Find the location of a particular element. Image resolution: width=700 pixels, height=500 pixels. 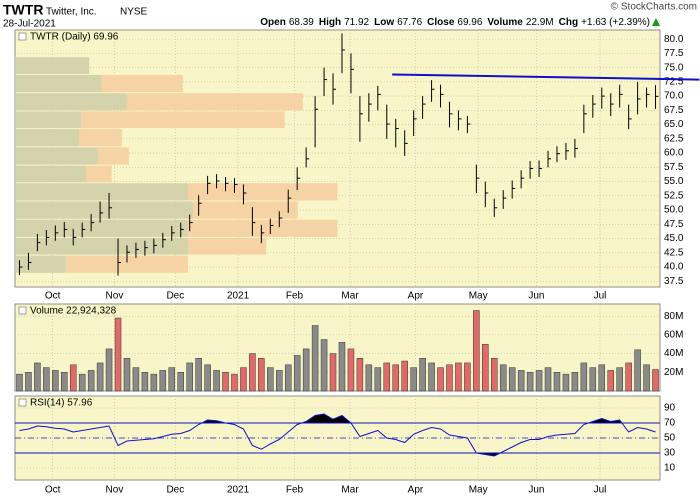

quote-value: 67.76 is located at coordinates (409, 22).